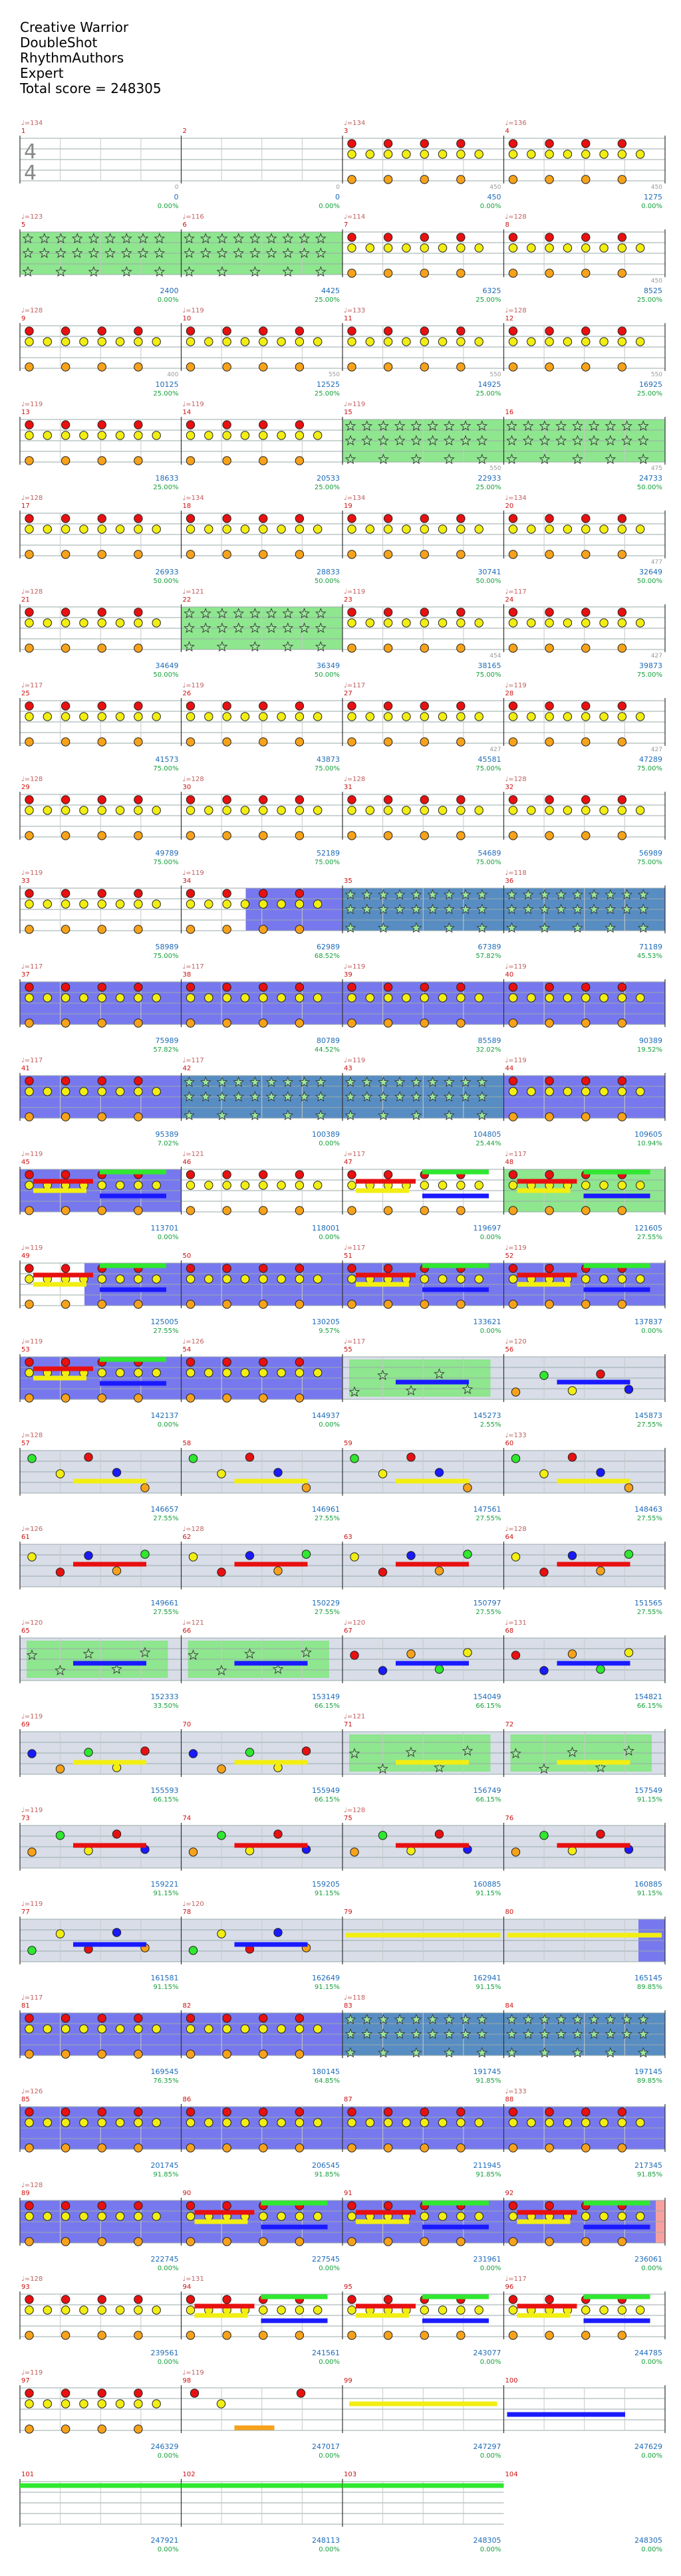 This screenshot has height=2576, width=681. Describe the element at coordinates (167, 759) in the screenshot. I see `measure-score: 41573` at that location.